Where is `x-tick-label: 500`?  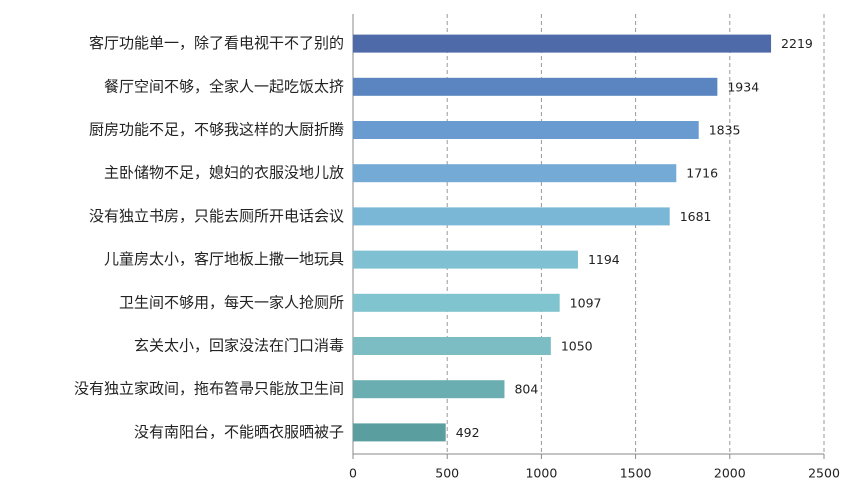
x-tick-label: 500 is located at coordinates (447, 473).